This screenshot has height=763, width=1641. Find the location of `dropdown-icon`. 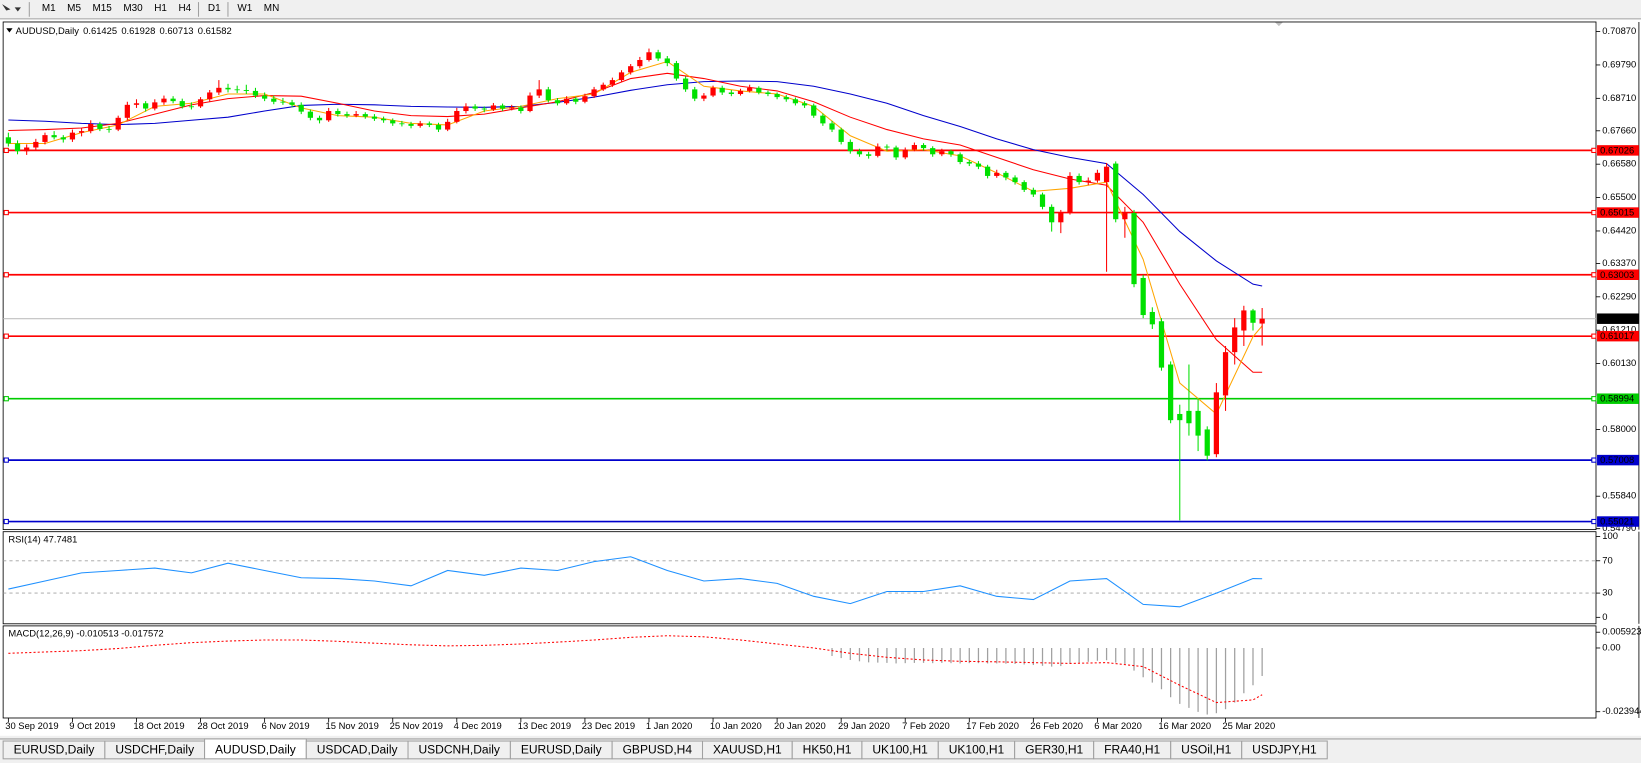

dropdown-icon is located at coordinates (17, 9).